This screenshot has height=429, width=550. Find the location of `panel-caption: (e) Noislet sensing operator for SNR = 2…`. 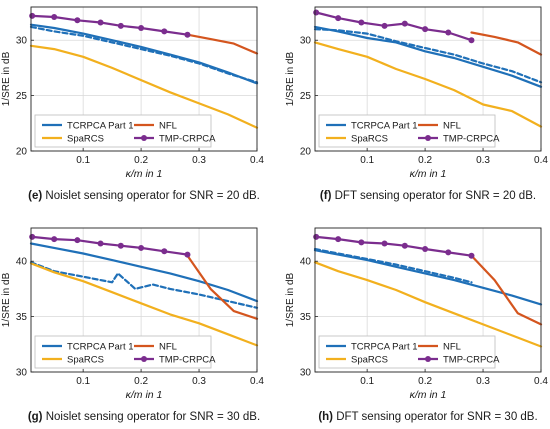

panel-caption: (e) Noislet sensing operator for SNR = 2… is located at coordinates (144, 196).